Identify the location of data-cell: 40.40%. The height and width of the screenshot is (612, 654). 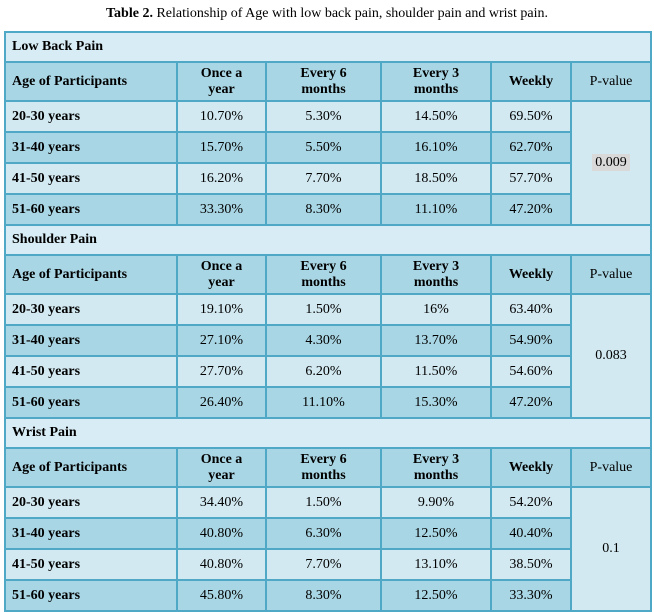
(531, 533).